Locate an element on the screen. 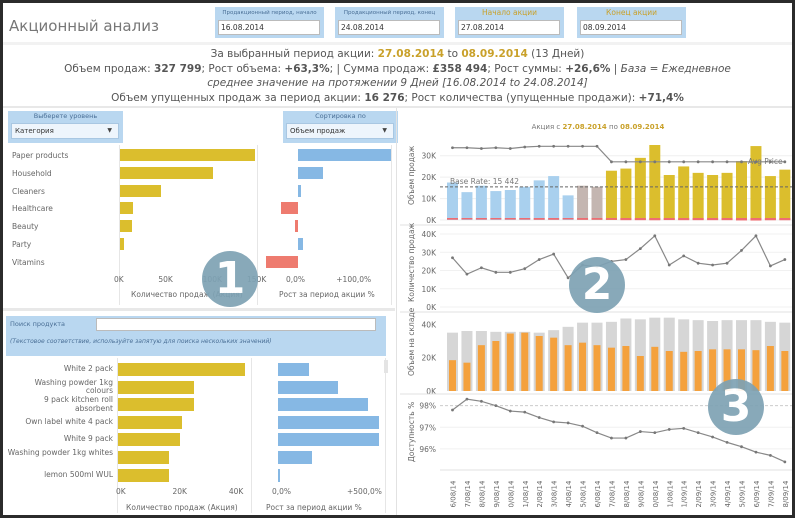  pre-period-start-input is located at coordinates (269, 27).